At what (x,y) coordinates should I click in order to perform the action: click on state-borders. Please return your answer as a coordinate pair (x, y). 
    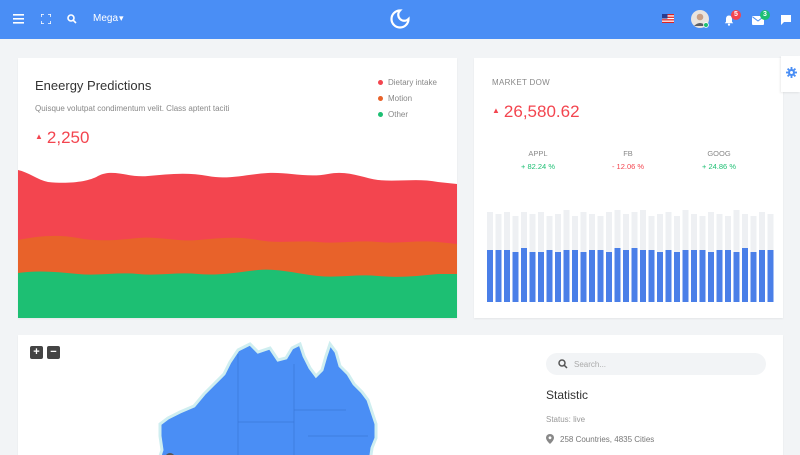
    Looking at the image, I should click on (302, 404).